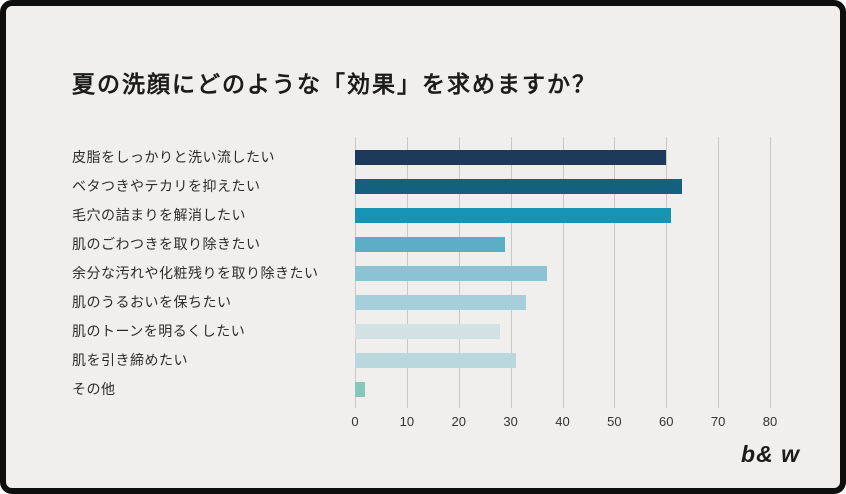 This screenshot has height=494, width=846. What do you see at coordinates (407, 421) in the screenshot?
I see `x-tick-label: 10` at bounding box center [407, 421].